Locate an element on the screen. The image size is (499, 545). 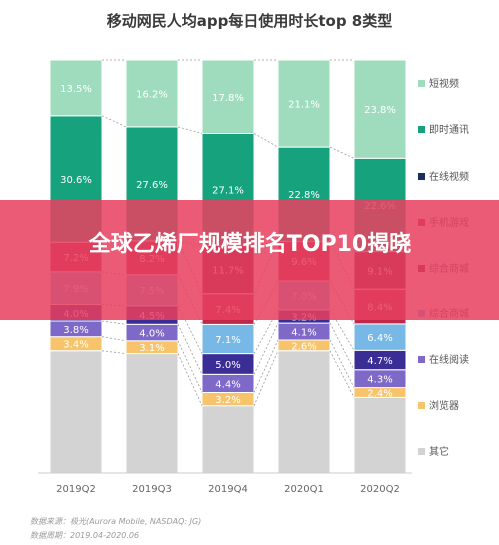
data-label: 4.7% is located at coordinates (379, 361).